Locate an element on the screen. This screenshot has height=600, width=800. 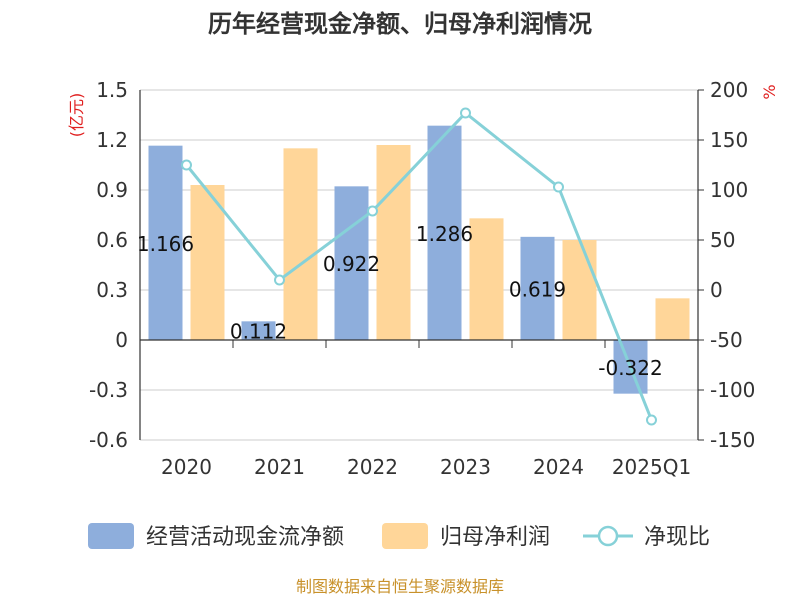
right-axis-unit: % is located at coordinates (769, 91).